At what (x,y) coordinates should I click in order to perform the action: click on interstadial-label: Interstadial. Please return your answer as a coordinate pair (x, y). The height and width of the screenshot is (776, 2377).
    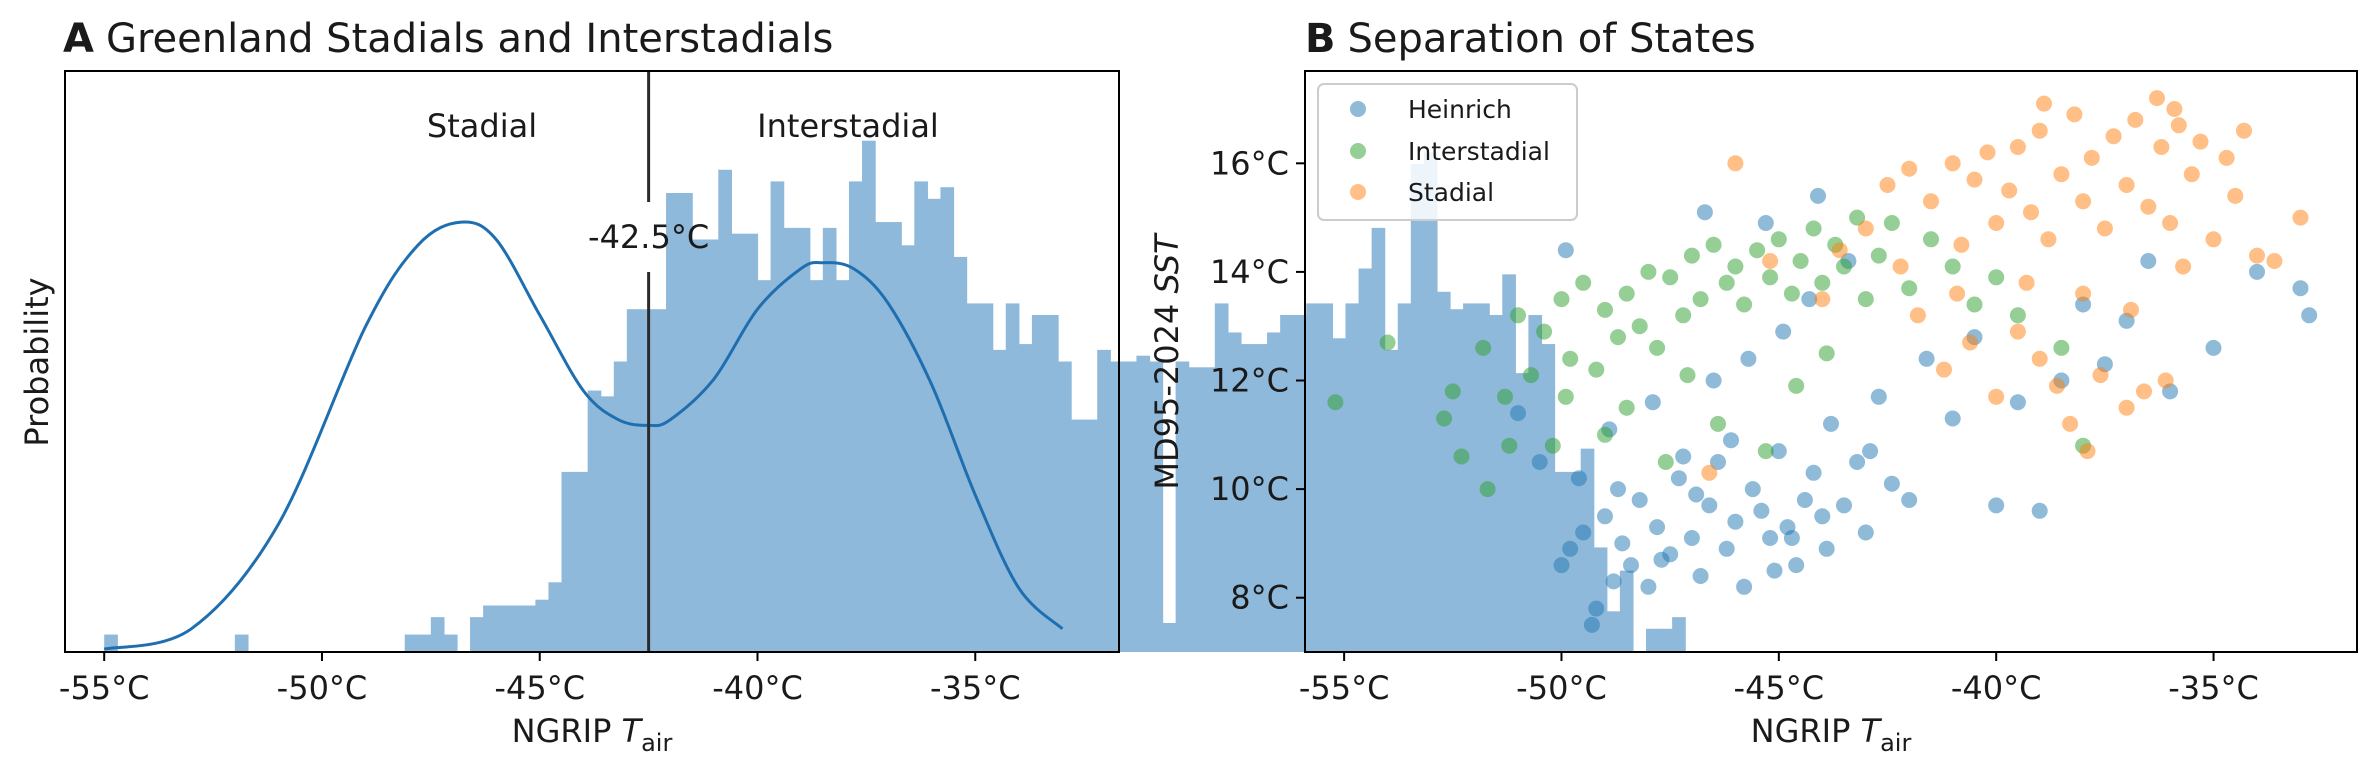
    Looking at the image, I should click on (848, 126).